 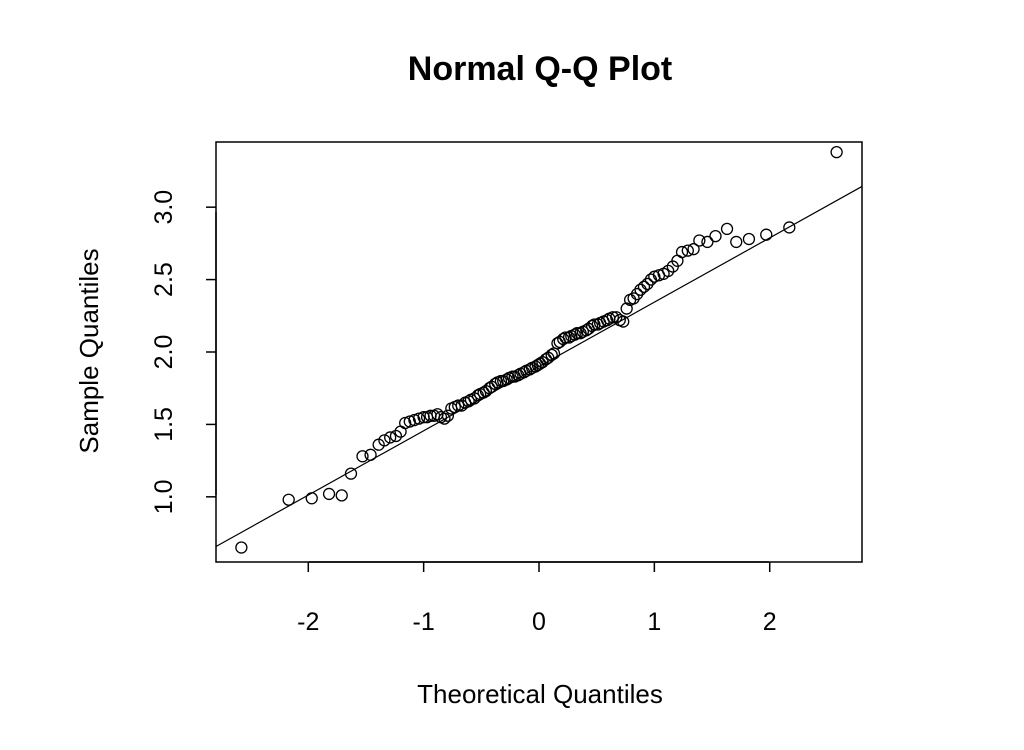 I want to click on x-tick-label: 1, so click(x=654, y=622).